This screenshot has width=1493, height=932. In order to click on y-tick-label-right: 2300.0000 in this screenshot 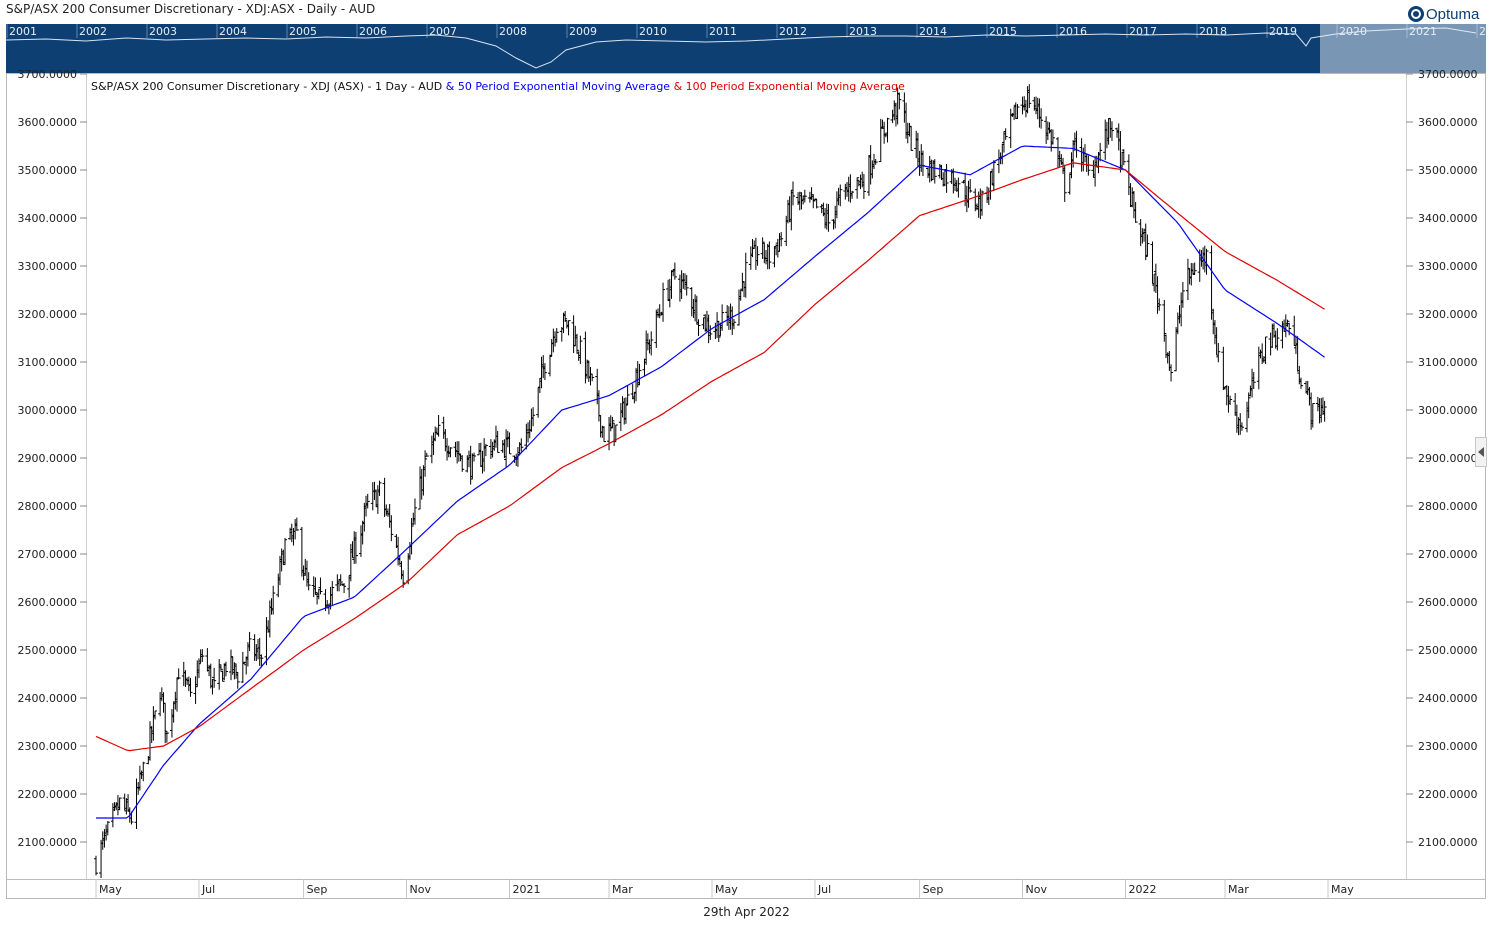, I will do `click(1448, 746)`.